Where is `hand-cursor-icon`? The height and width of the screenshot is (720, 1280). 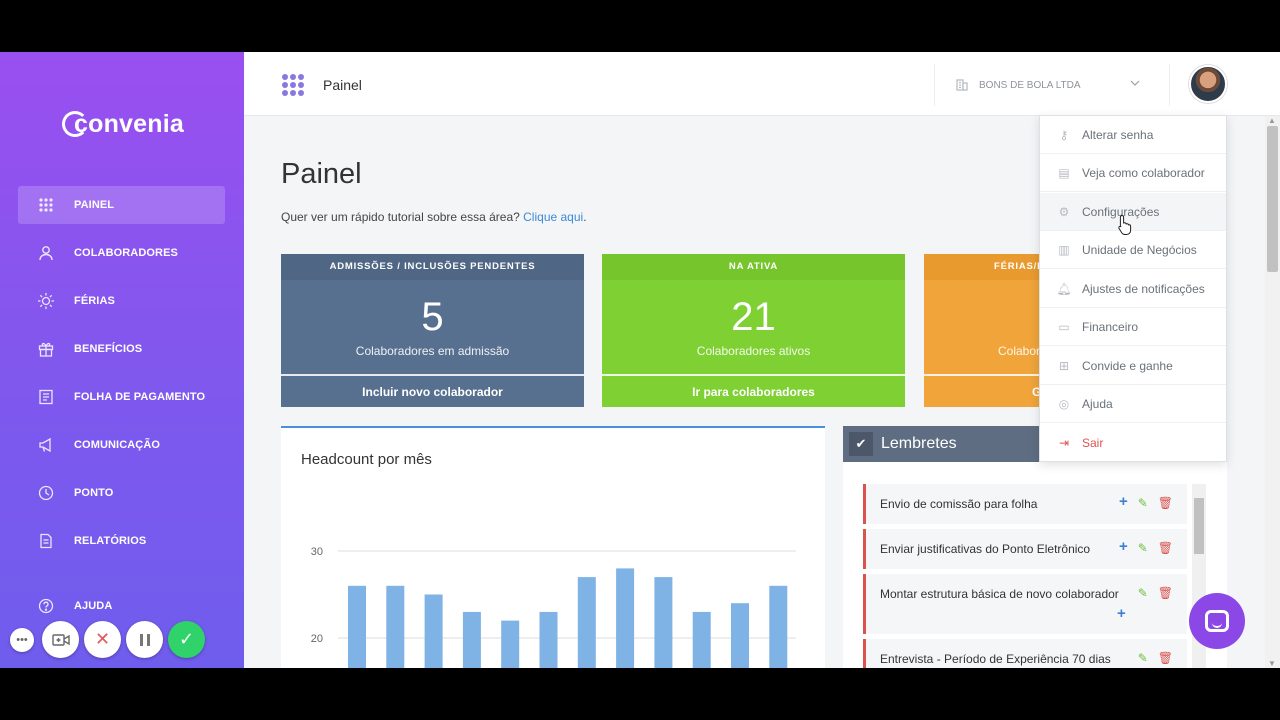 hand-cursor-icon is located at coordinates (1125, 224).